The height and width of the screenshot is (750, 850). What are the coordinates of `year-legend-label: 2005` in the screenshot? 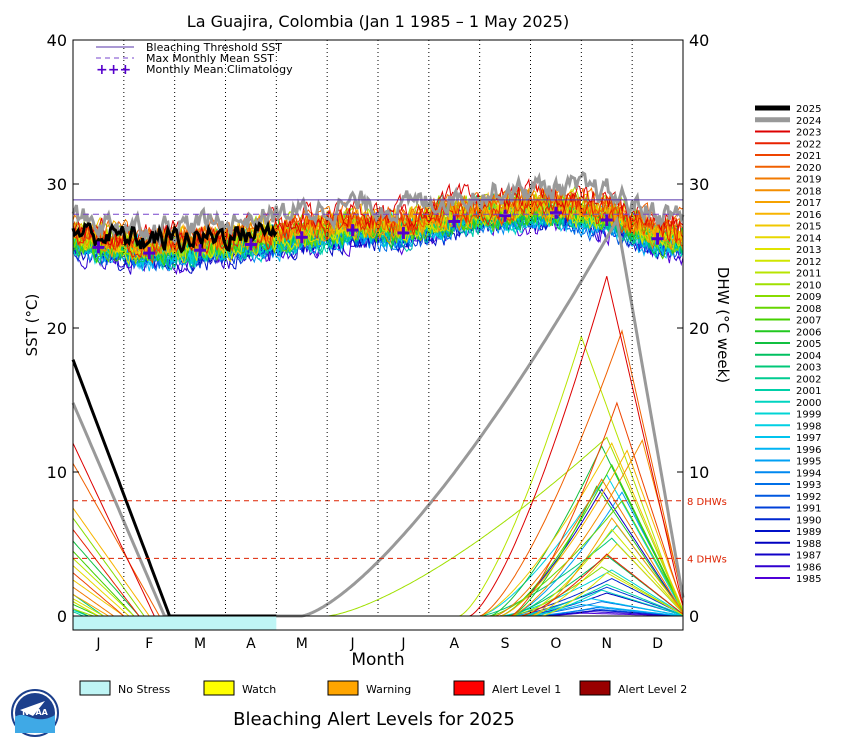 It's located at (808, 344).